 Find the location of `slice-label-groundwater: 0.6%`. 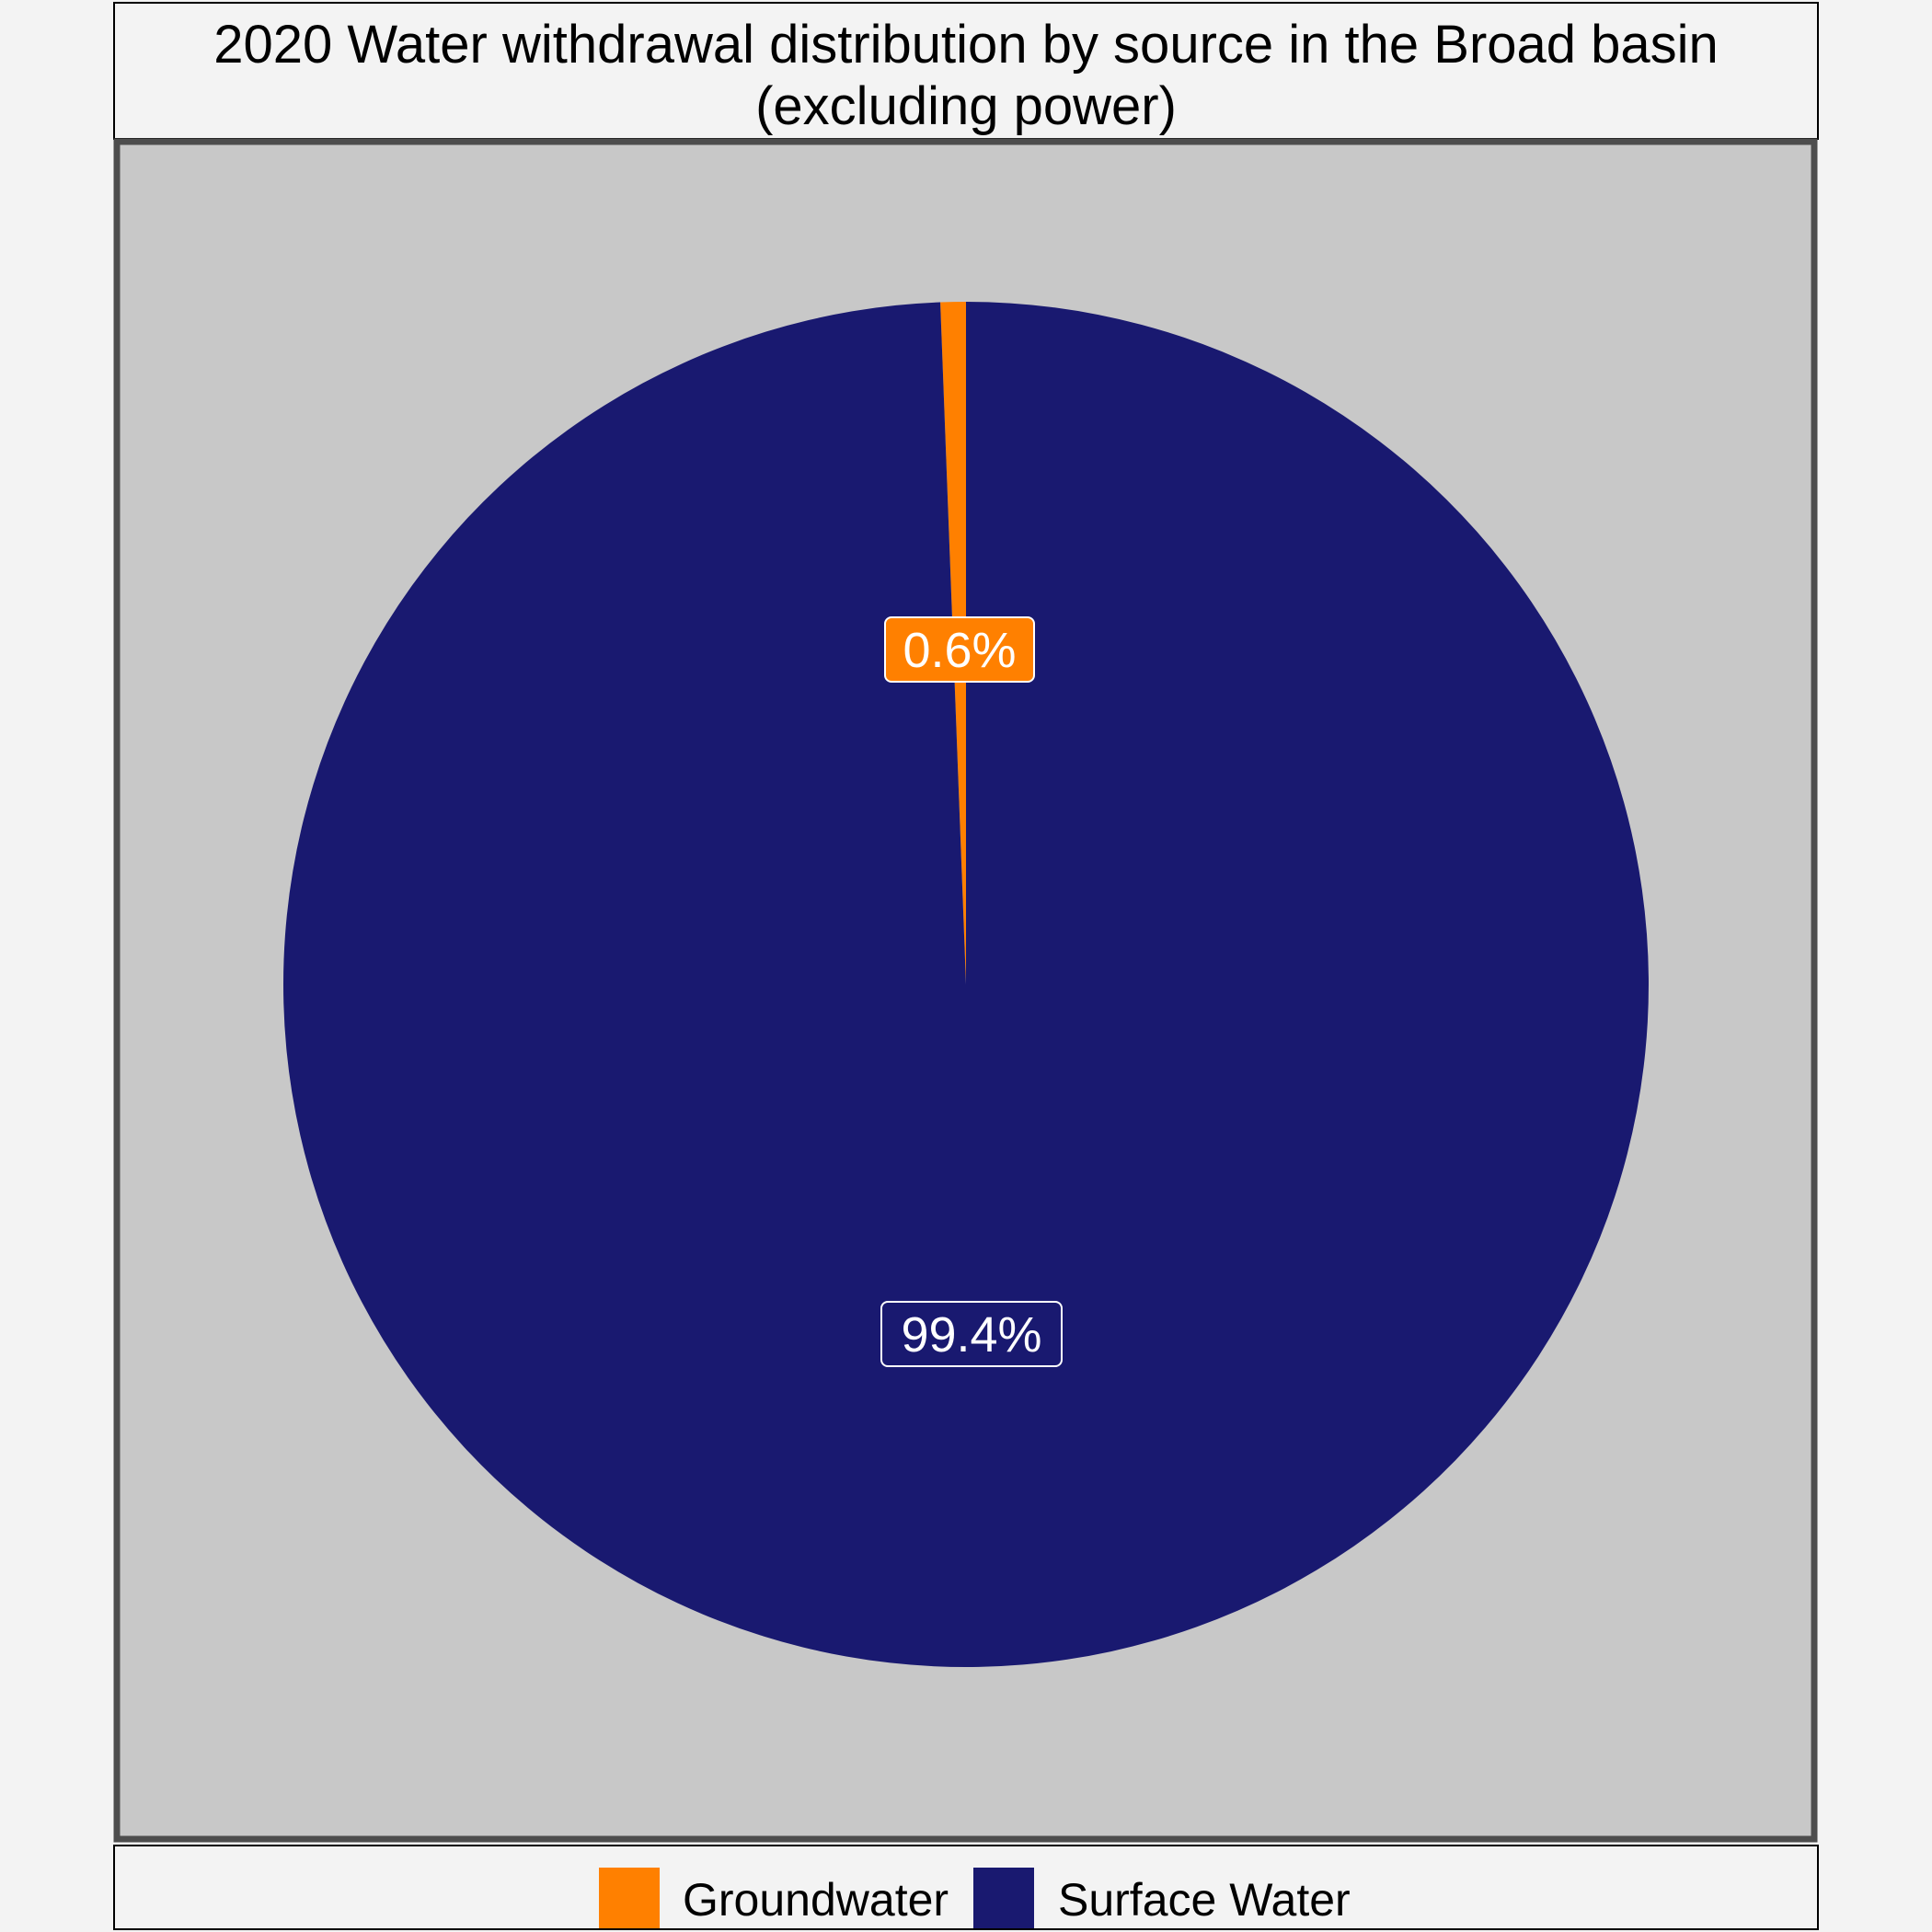

slice-label-groundwater: 0.6% is located at coordinates (959, 649).